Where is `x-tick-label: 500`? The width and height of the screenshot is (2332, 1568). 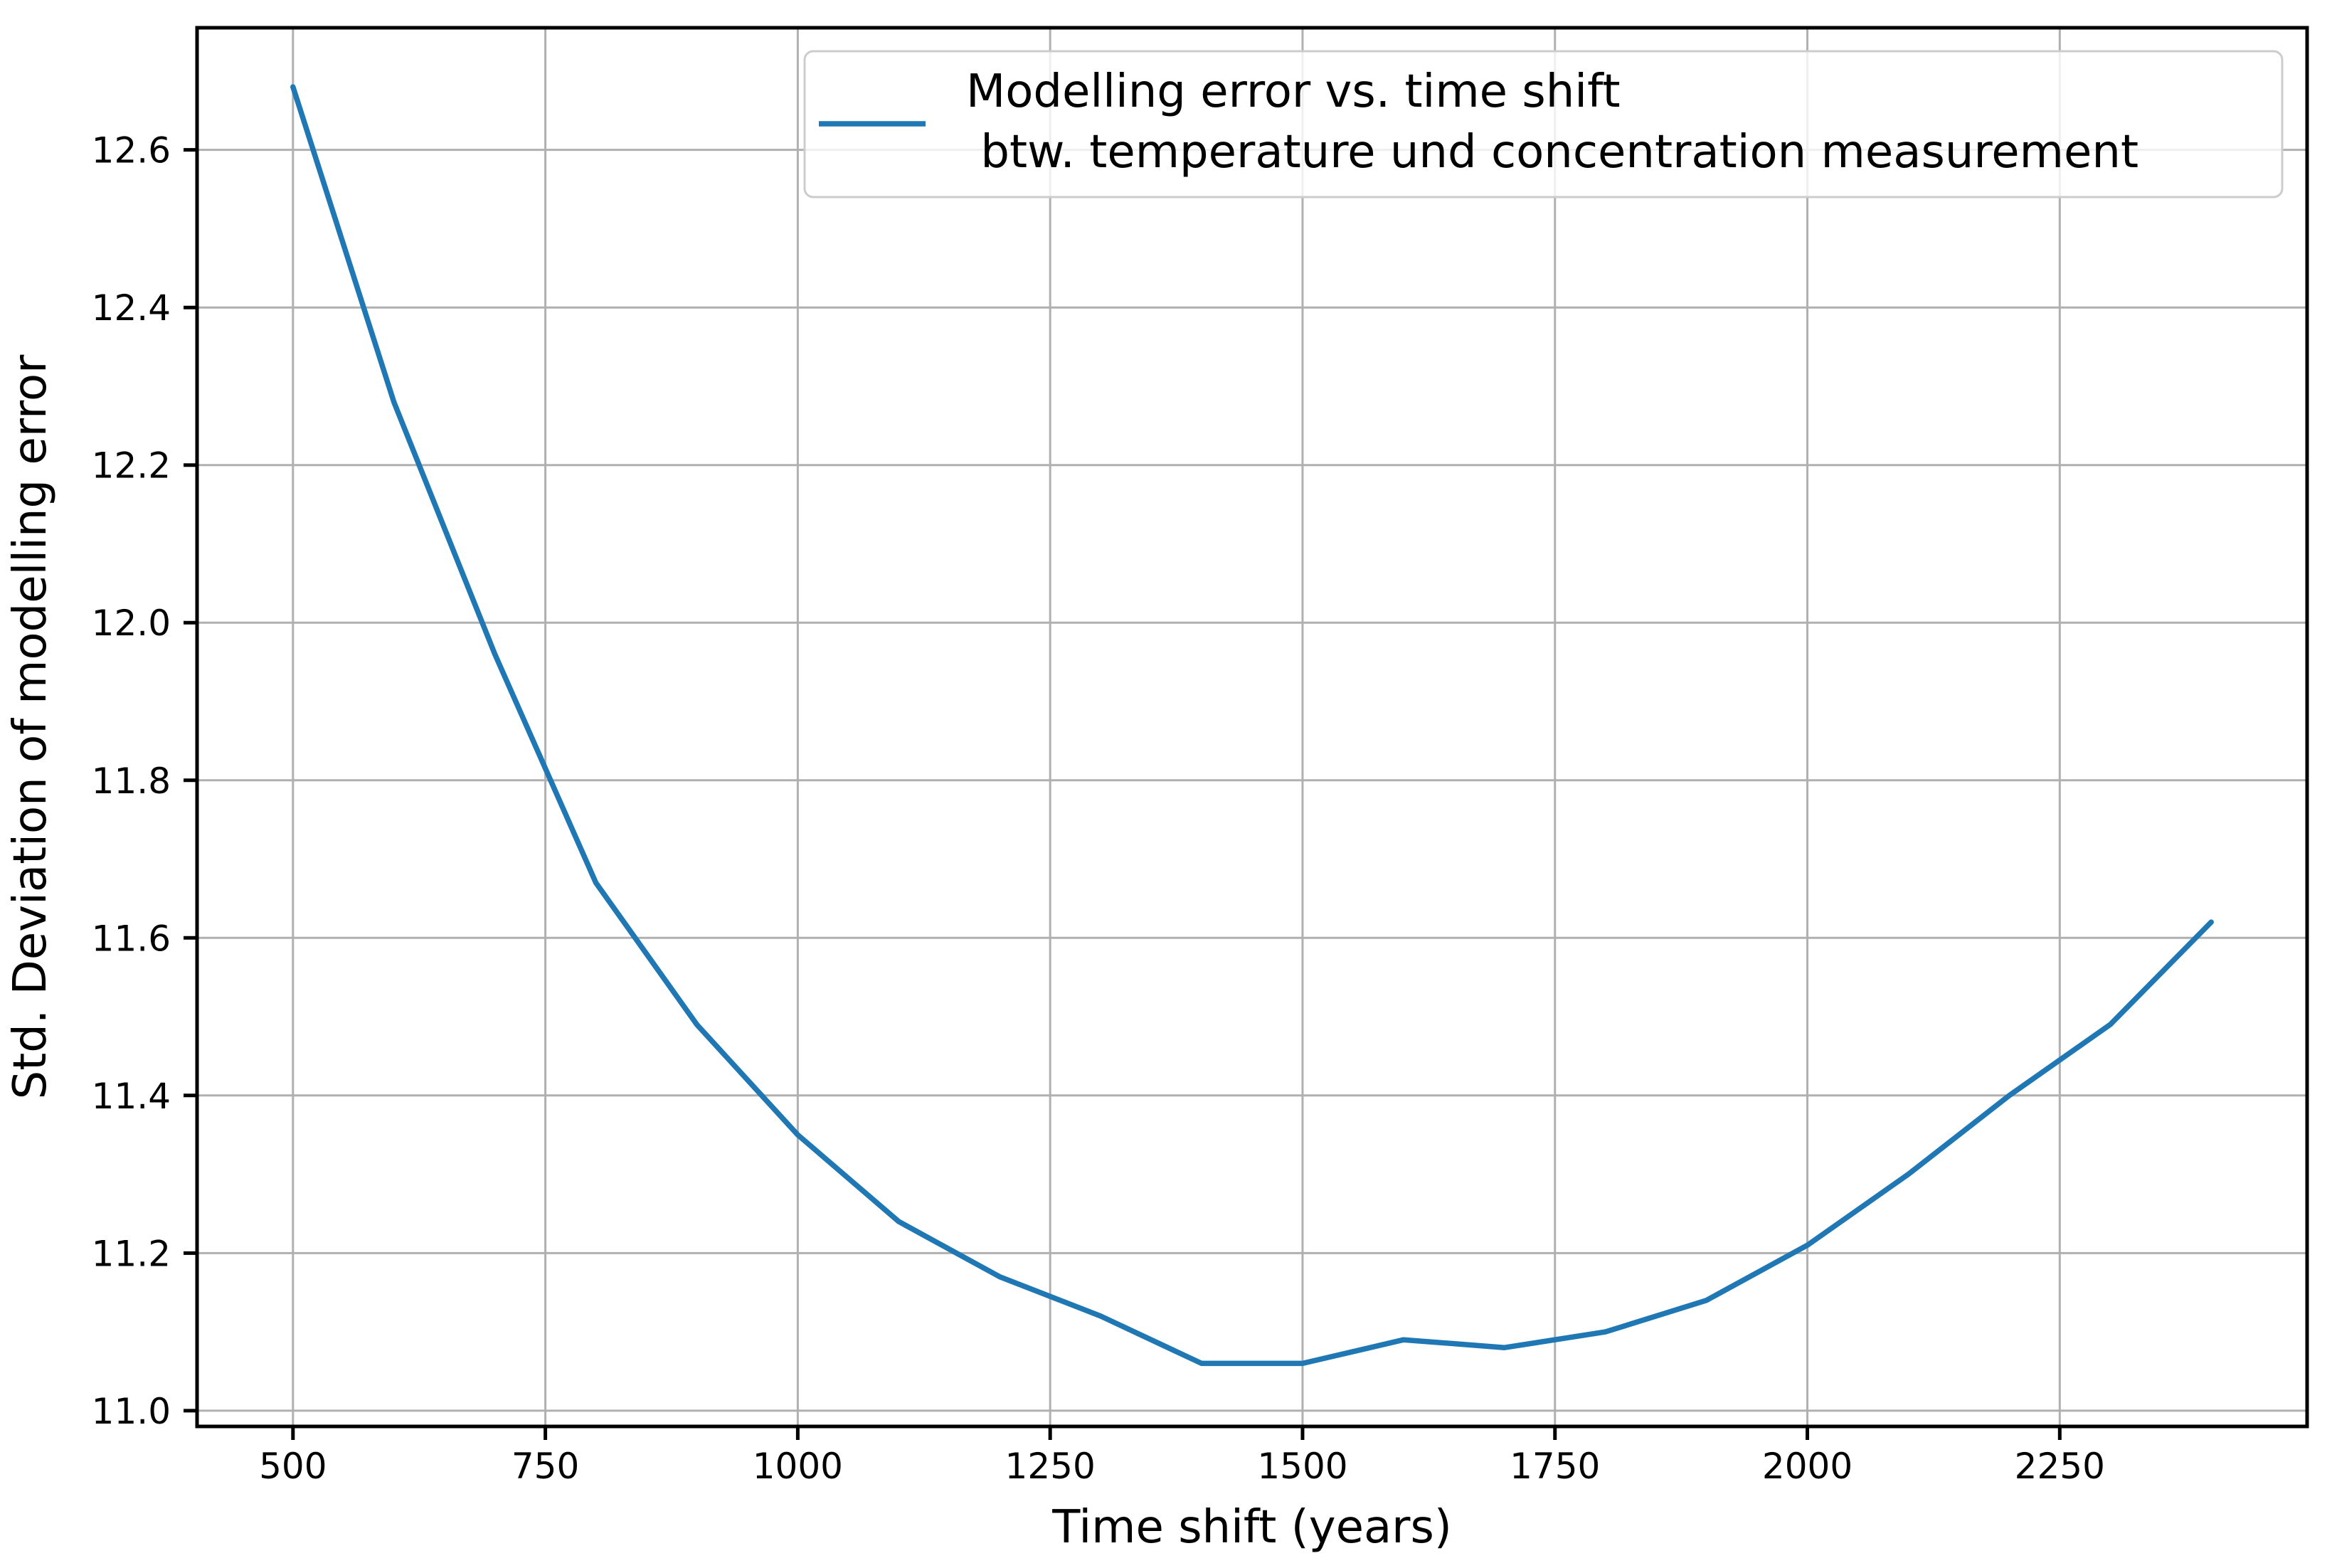 x-tick-label: 500 is located at coordinates (293, 1466).